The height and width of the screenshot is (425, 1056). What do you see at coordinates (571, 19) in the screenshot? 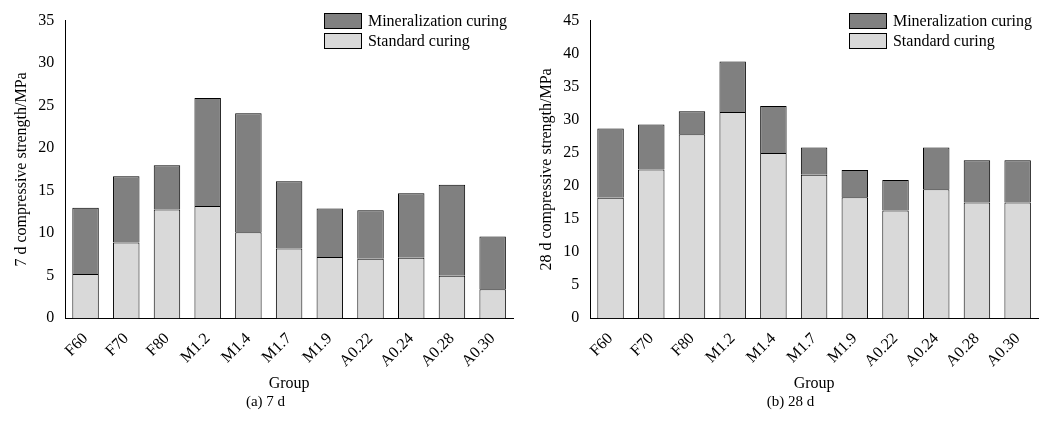
I see `y-tick-label: 45` at bounding box center [571, 19].